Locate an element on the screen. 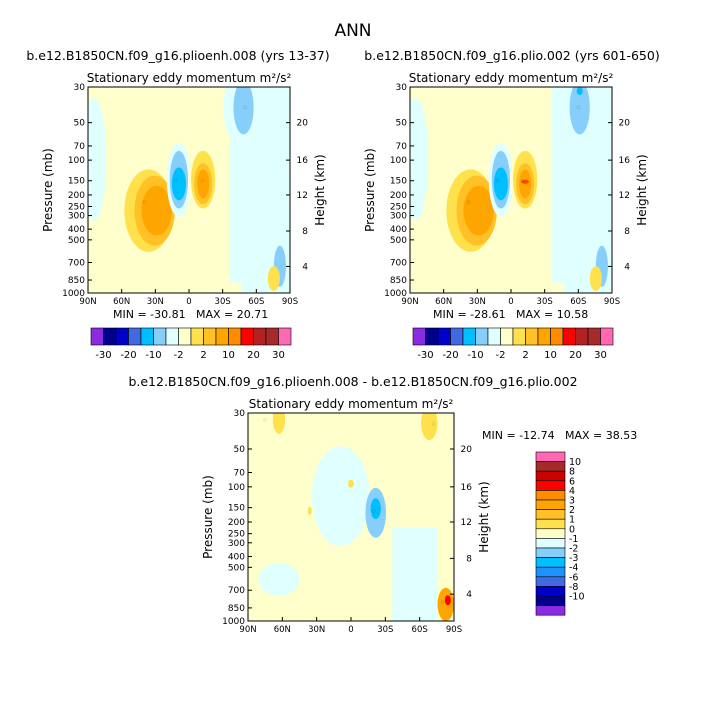  colorbar-label: 10 is located at coordinates (575, 462).